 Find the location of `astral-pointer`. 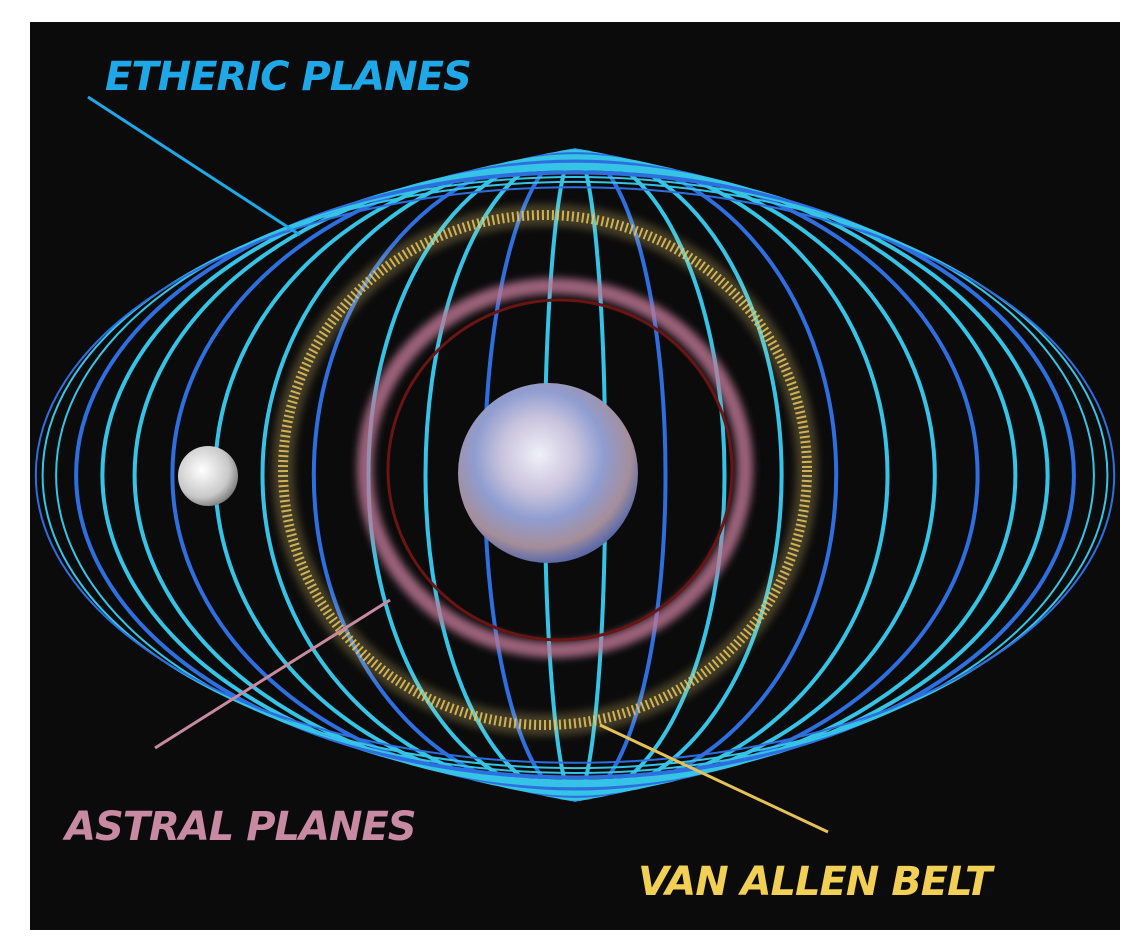

astral-pointer is located at coordinates (272, 674).